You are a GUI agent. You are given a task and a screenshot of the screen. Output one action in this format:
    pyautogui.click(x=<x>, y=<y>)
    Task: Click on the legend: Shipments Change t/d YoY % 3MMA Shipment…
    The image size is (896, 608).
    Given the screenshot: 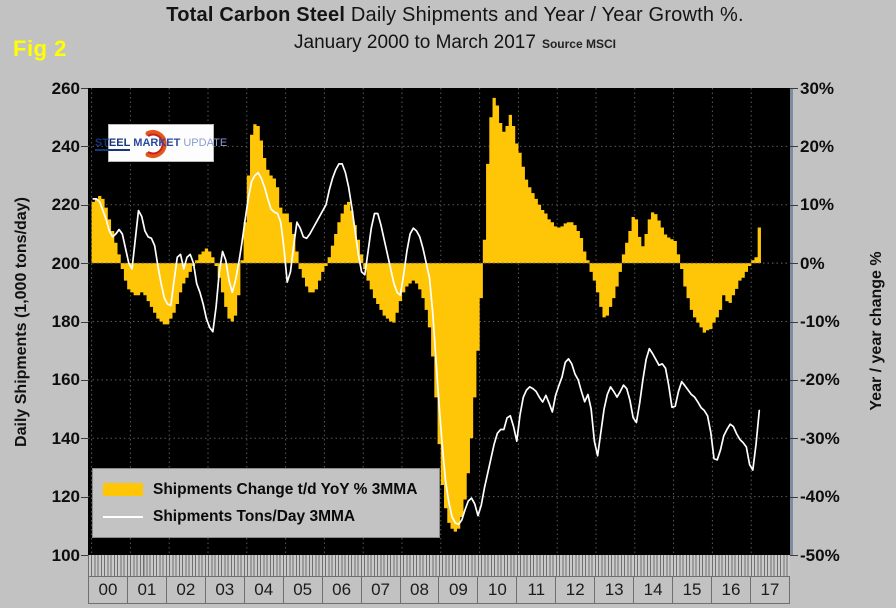 What is the action you would take?
    pyautogui.click(x=266, y=503)
    